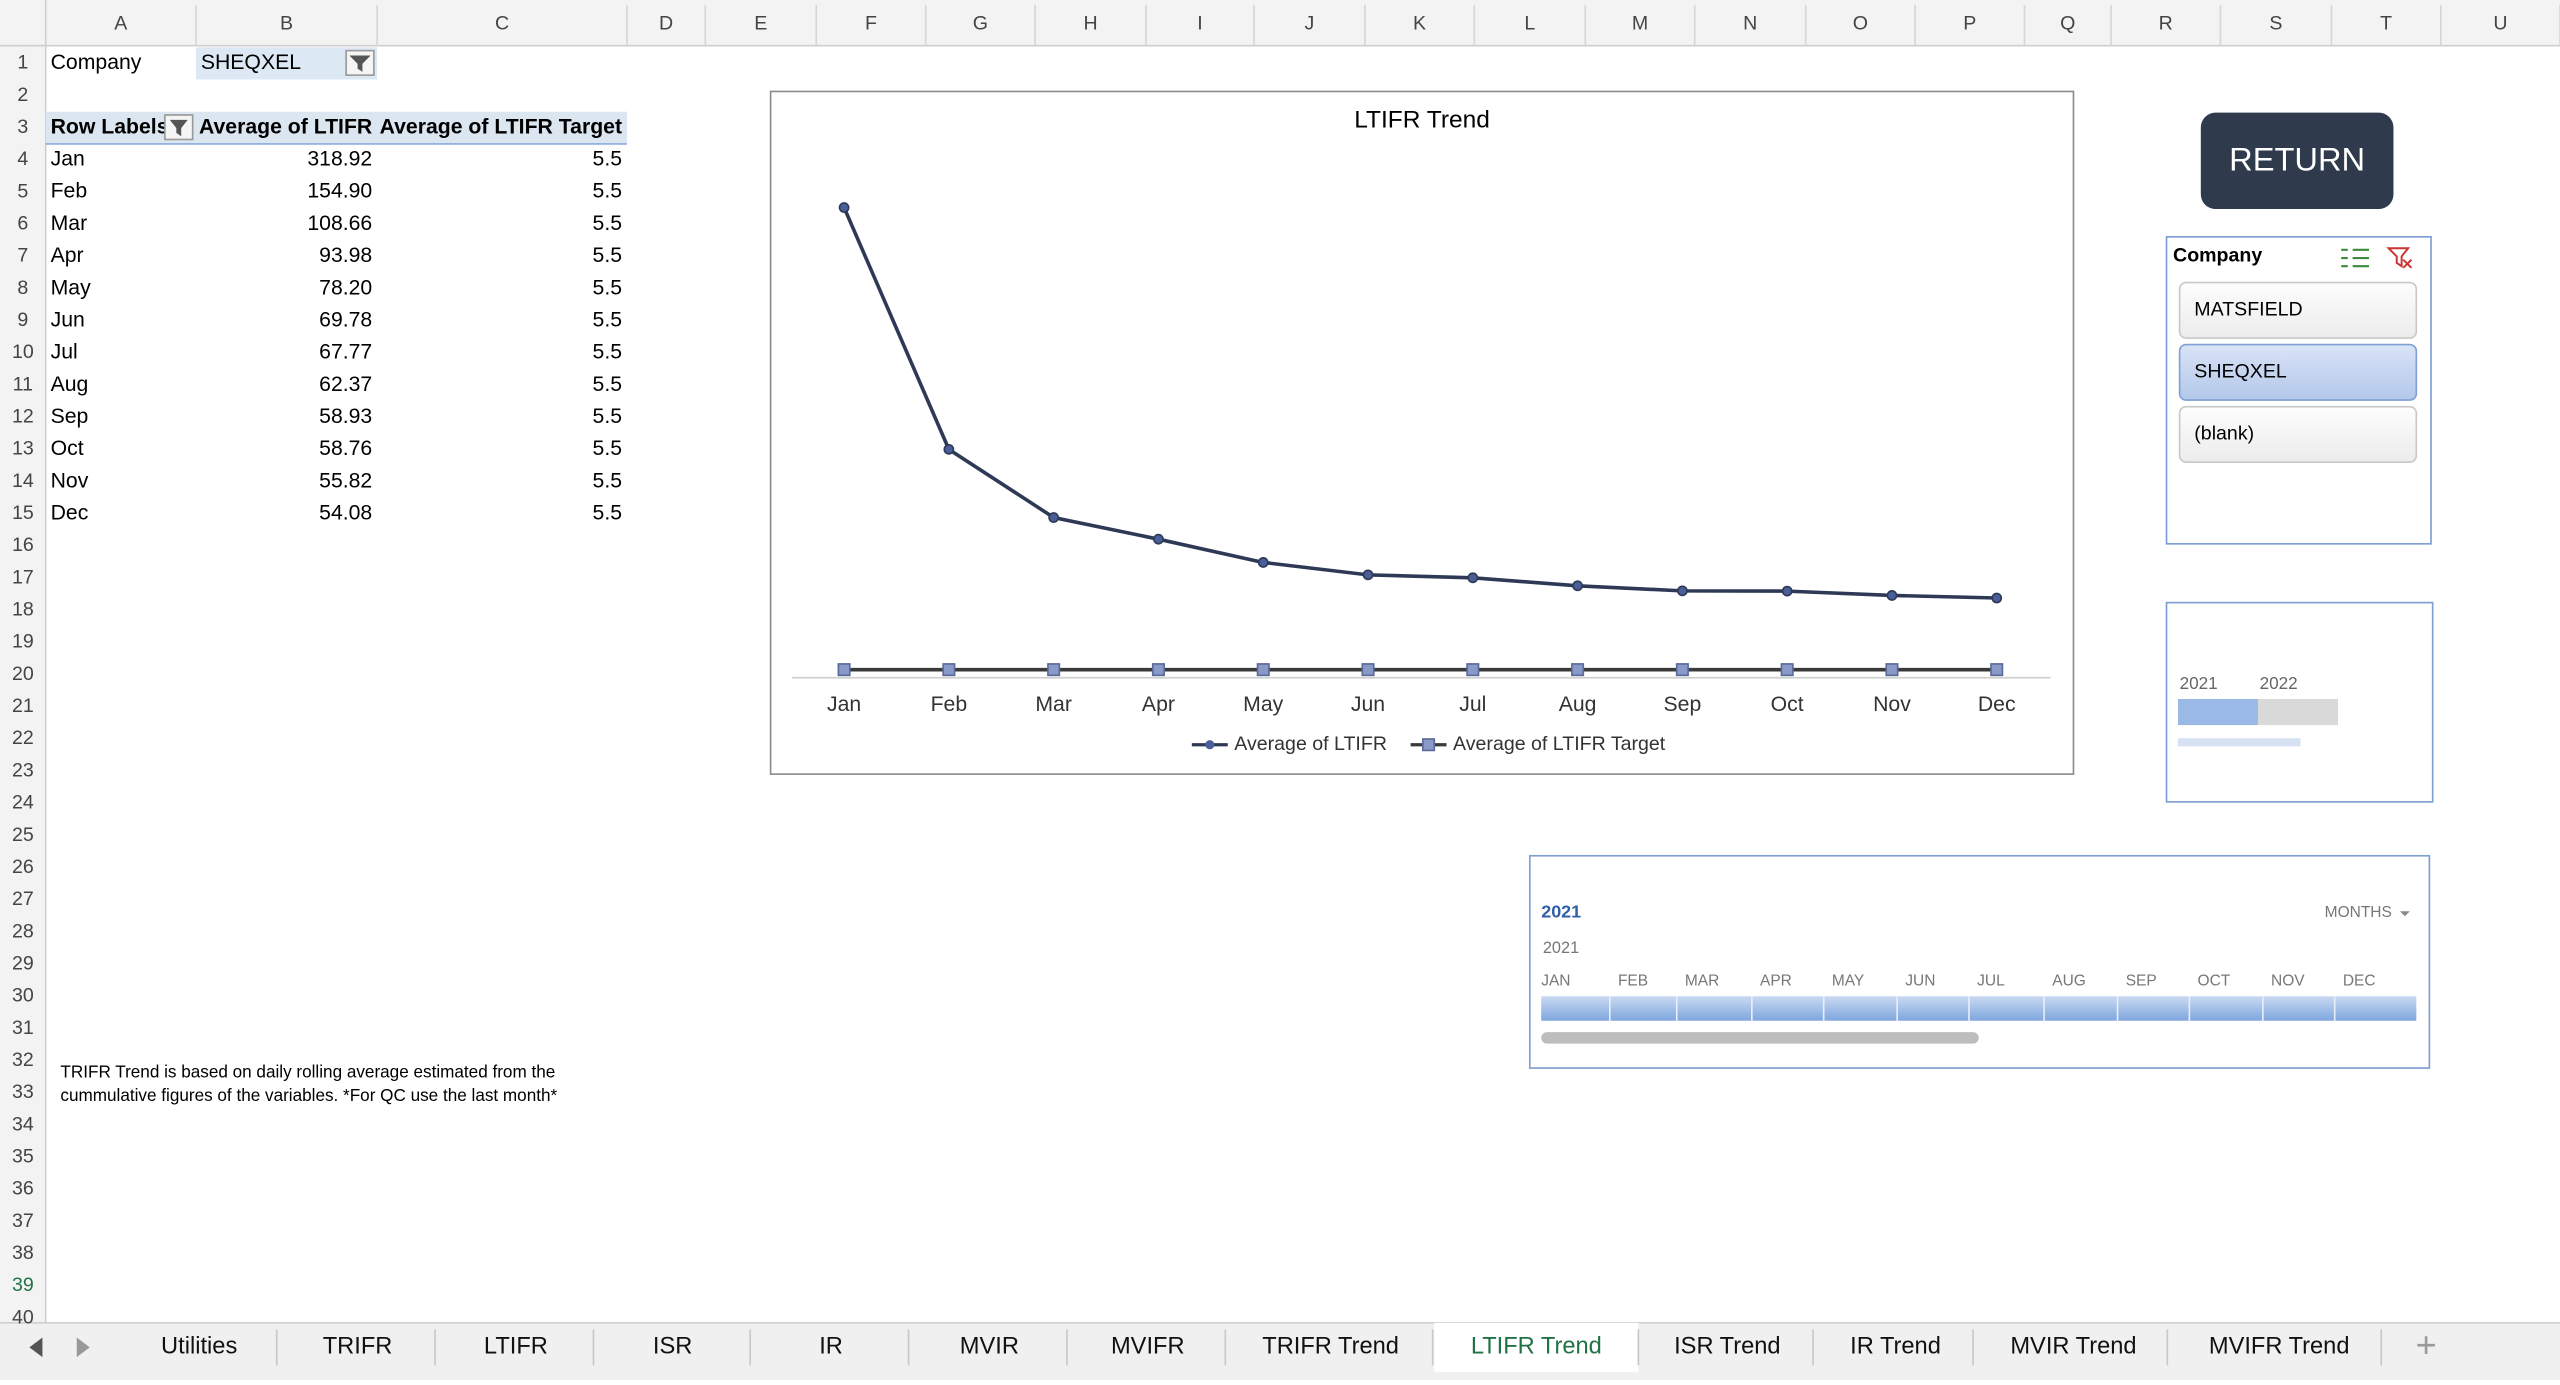  What do you see at coordinates (949, 704) in the screenshot?
I see `x-tick-label: Feb` at bounding box center [949, 704].